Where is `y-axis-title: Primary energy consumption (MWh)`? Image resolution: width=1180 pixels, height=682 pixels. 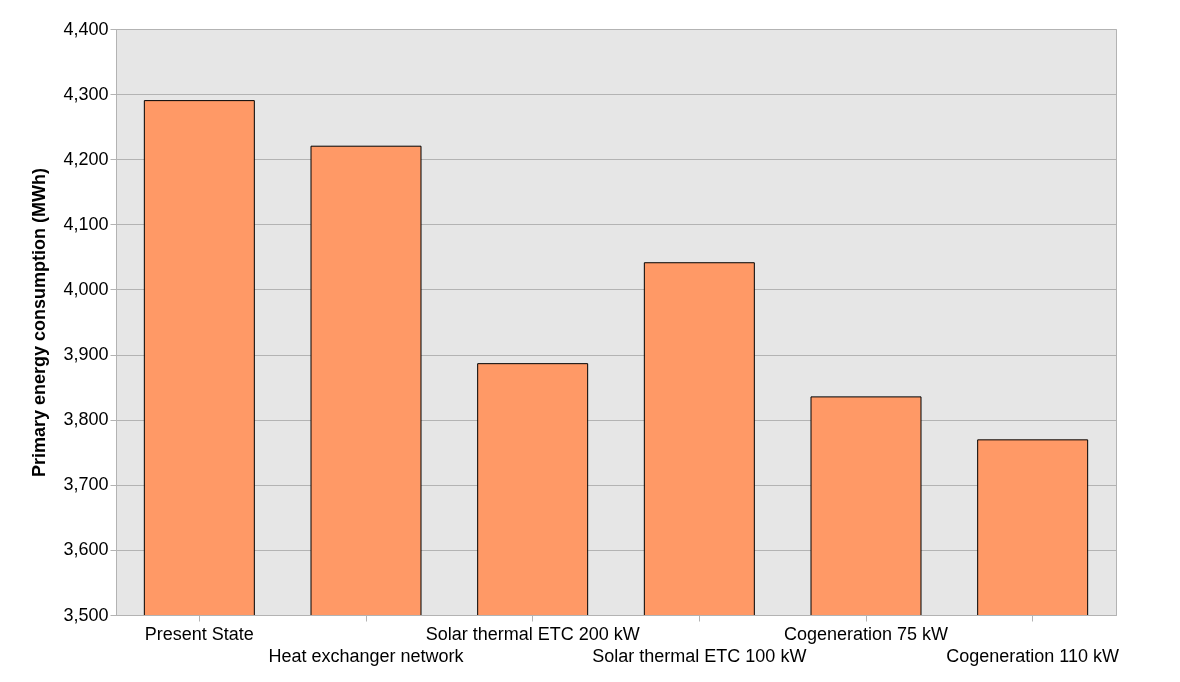 y-axis-title: Primary energy consumption (MWh) is located at coordinates (39, 322).